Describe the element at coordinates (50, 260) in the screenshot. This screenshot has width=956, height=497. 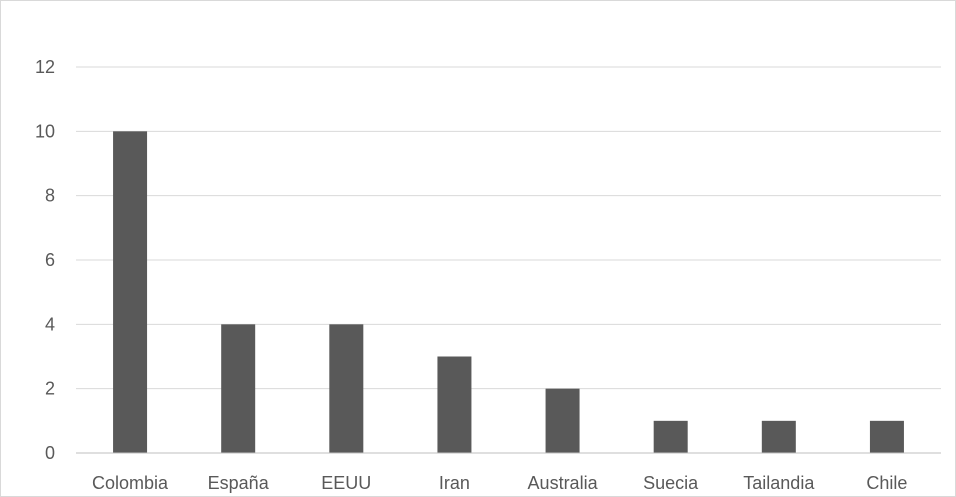
I see `y-tick-label: 6` at that location.